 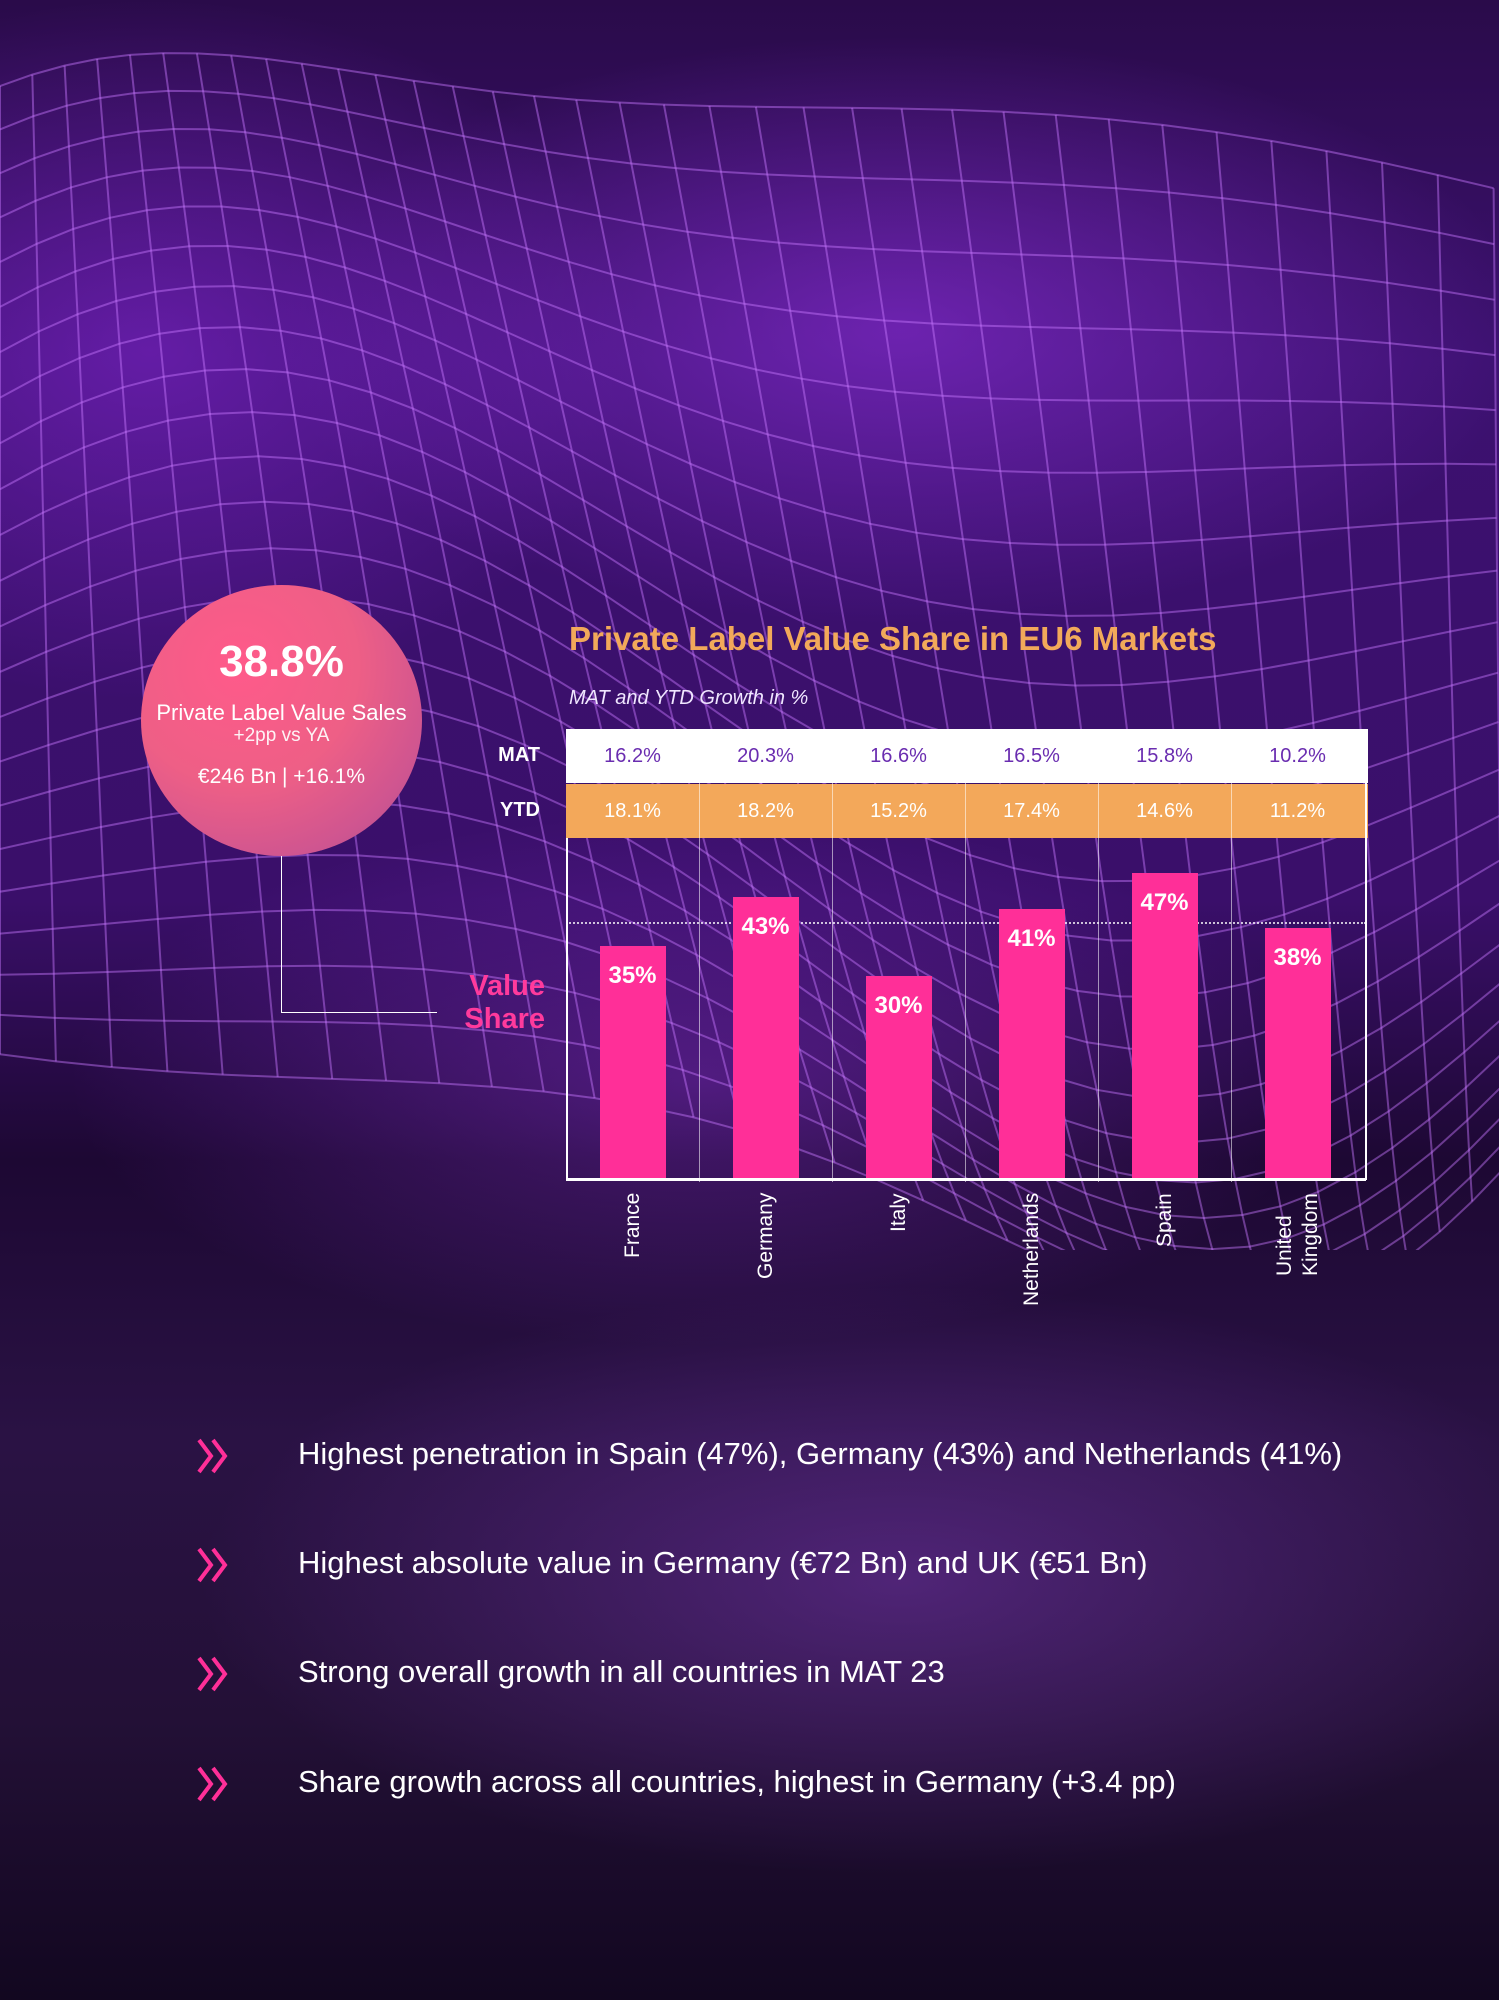 What do you see at coordinates (519, 755) in the screenshot?
I see `row-label-mat: MAT` at bounding box center [519, 755].